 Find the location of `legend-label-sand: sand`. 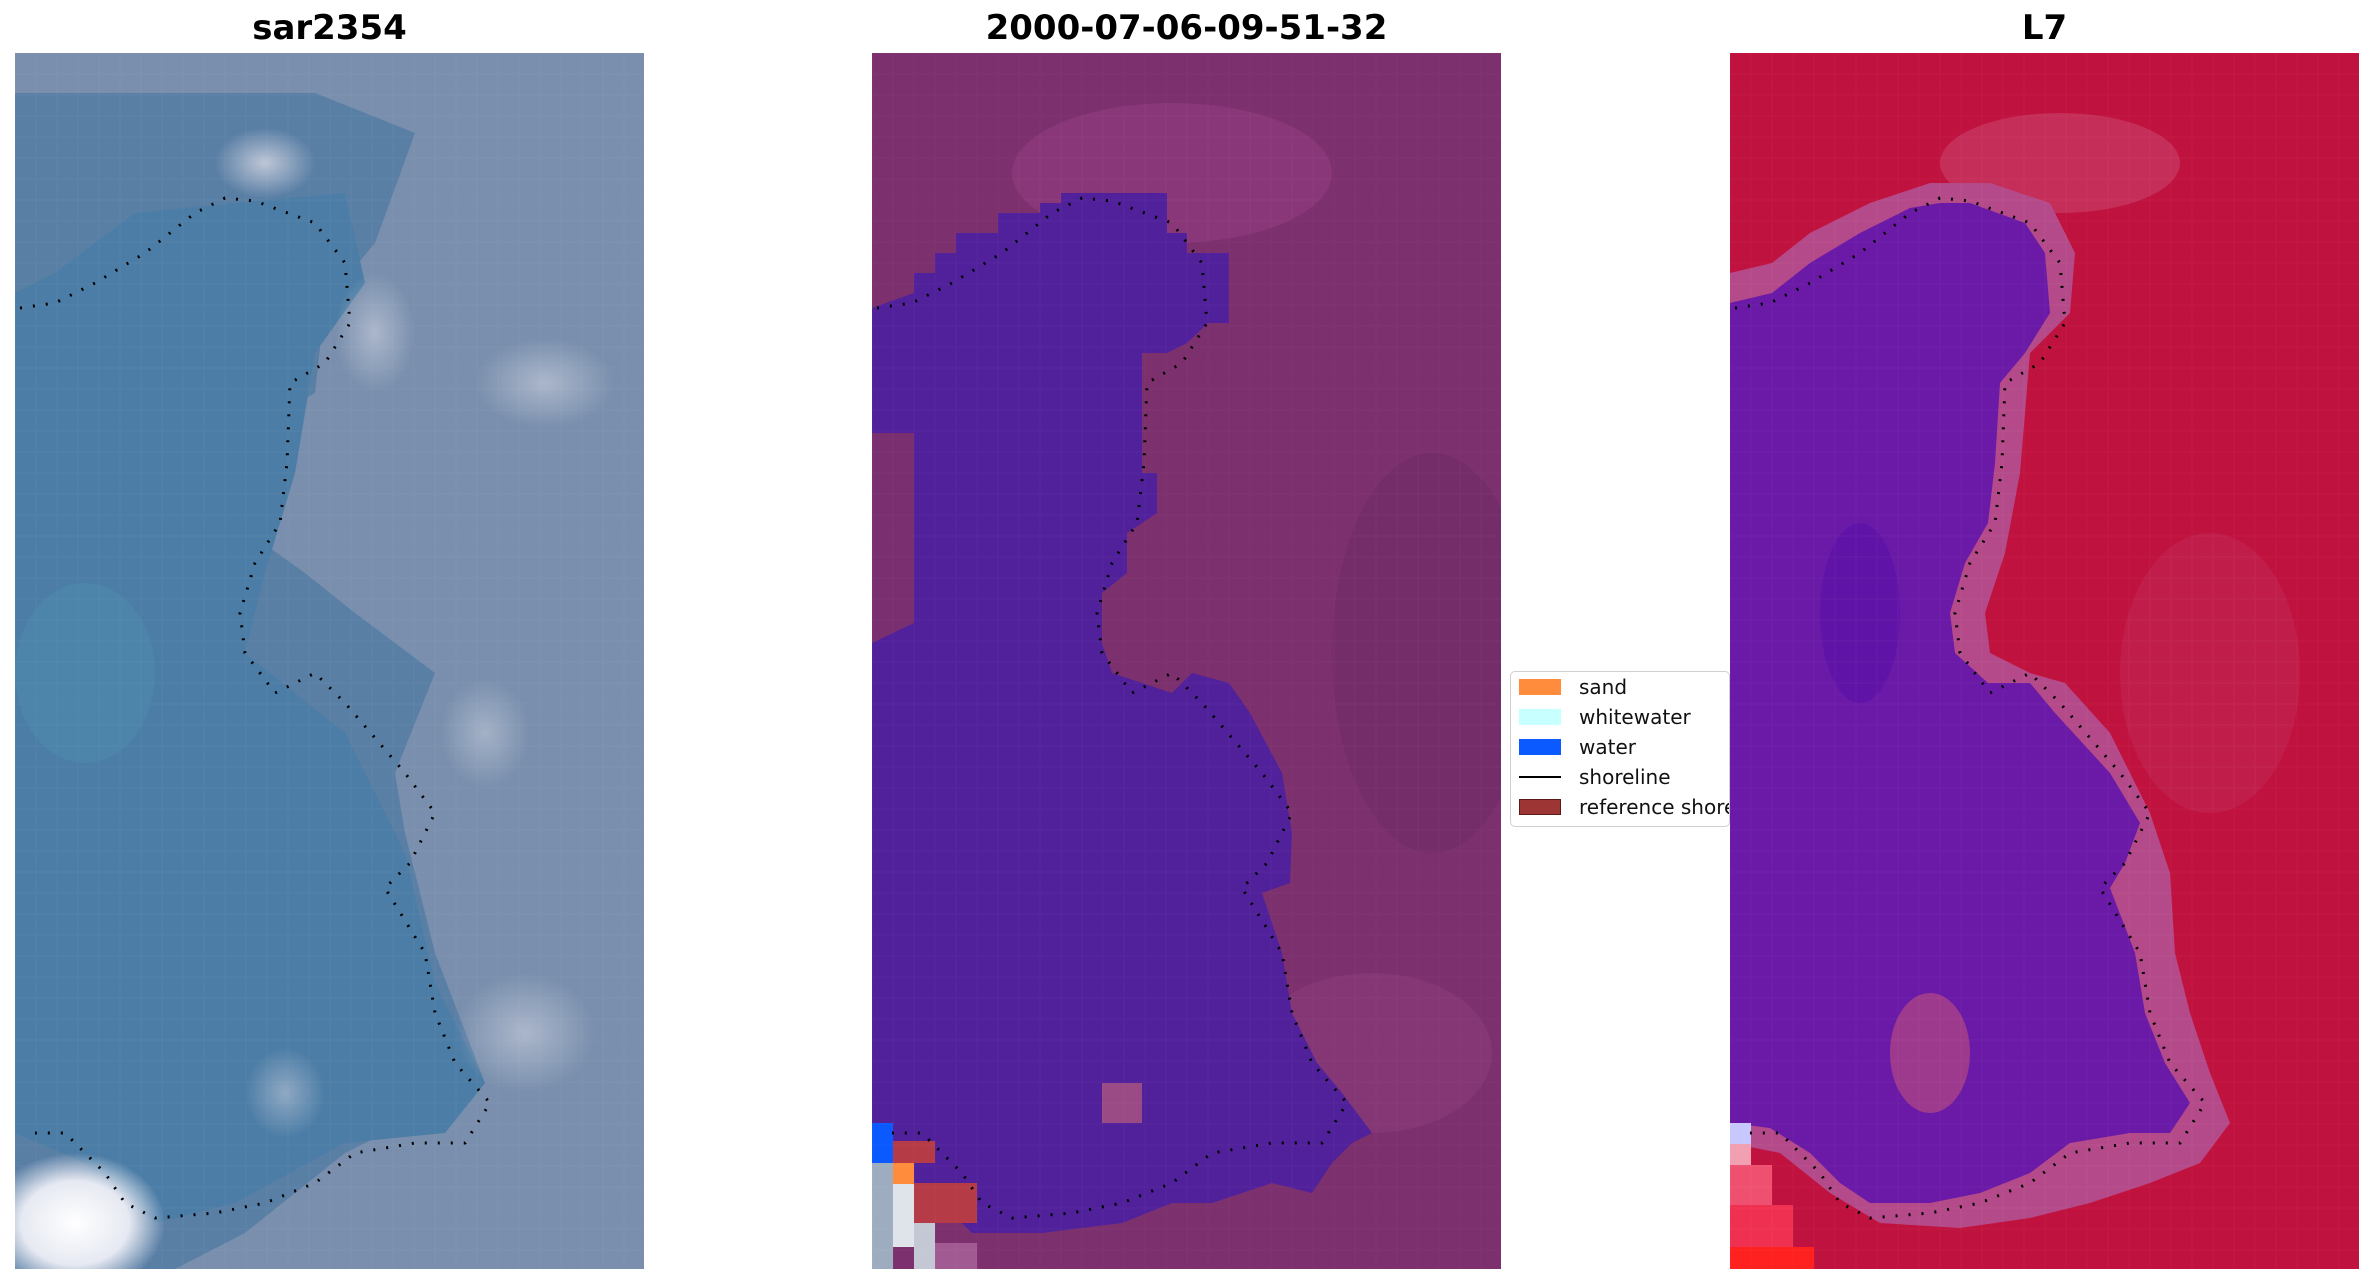

legend-label-sand: sand is located at coordinates (1603, 687).